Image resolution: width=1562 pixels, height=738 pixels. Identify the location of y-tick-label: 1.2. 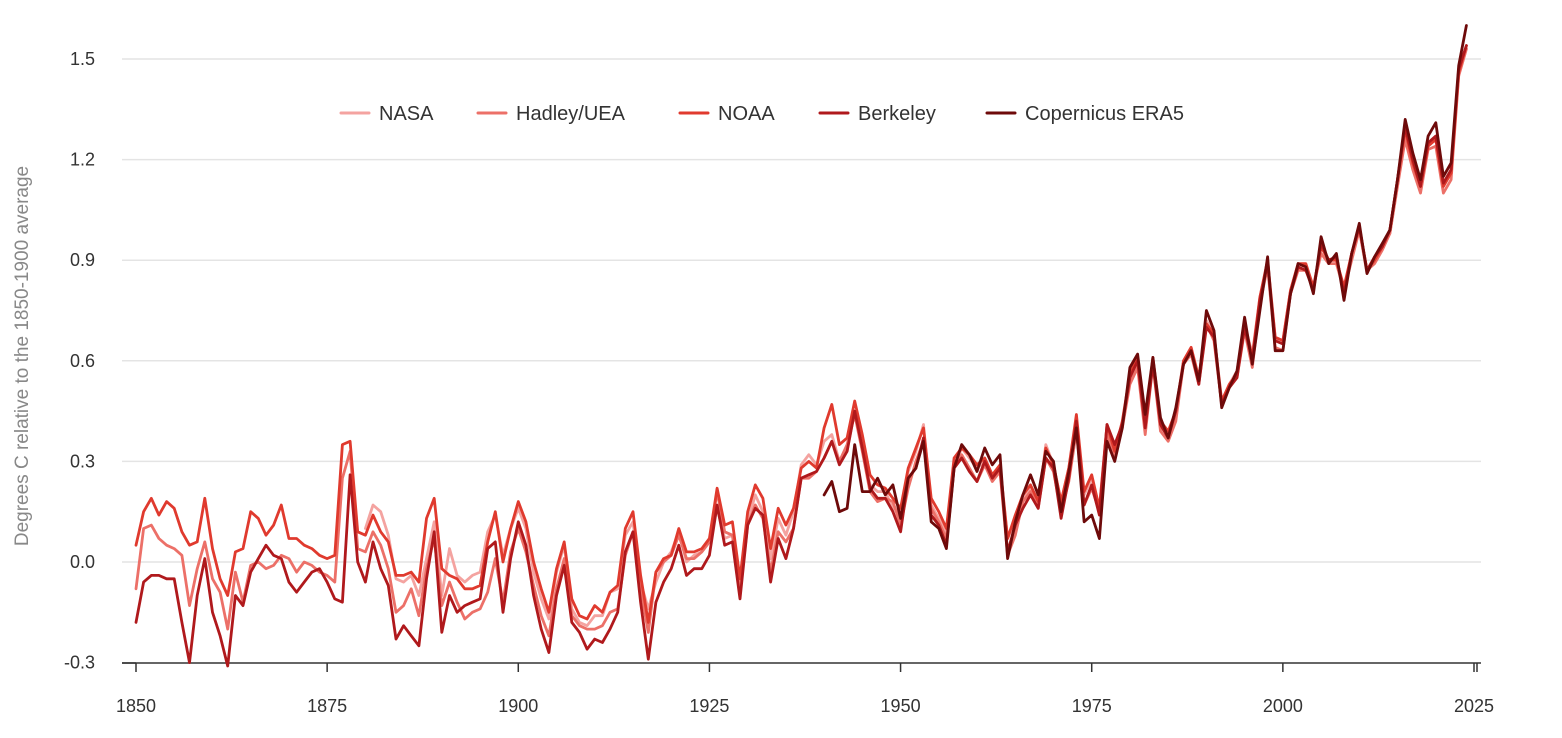
(82, 160).